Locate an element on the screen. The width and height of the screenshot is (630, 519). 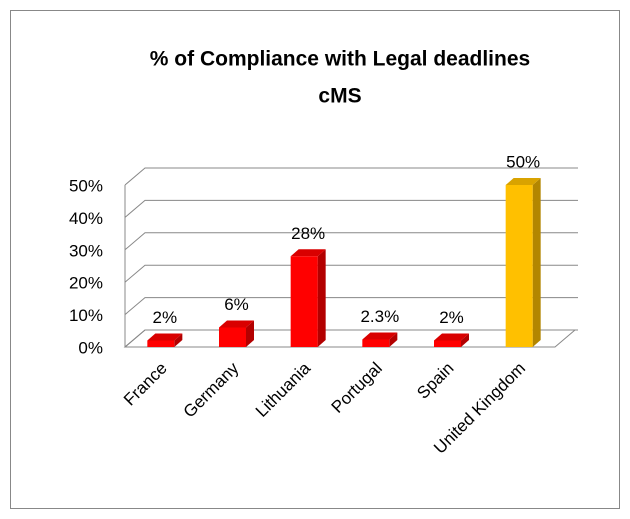
chart-title: cMS is located at coordinates (339, 96).